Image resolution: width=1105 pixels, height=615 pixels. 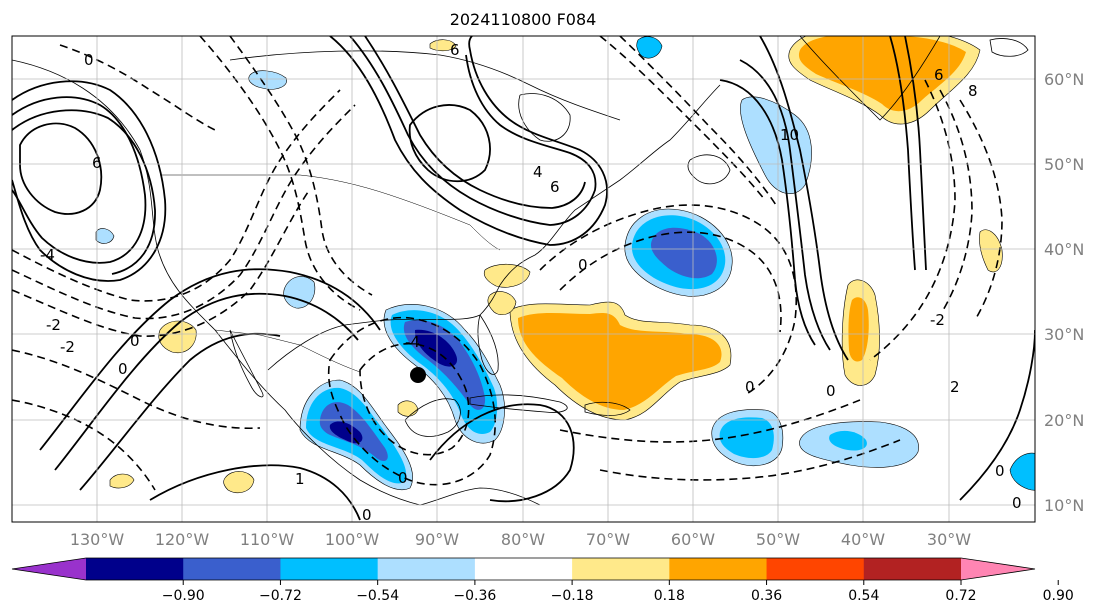 I want to click on subtropical-positive-inner, so click(x=620, y=361).